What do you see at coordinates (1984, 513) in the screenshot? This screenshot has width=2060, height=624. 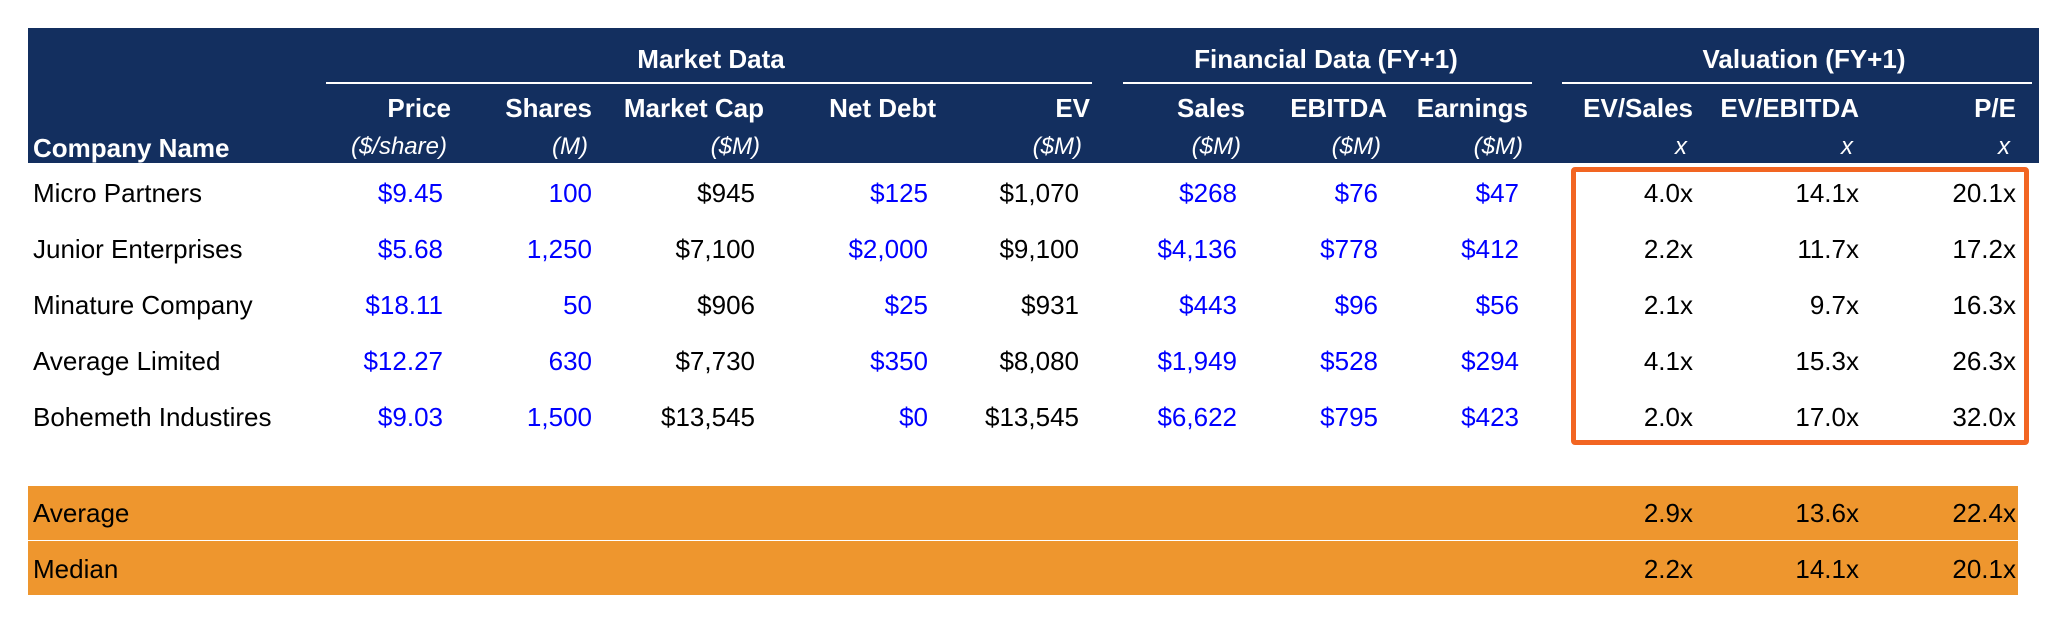 I see `summary-pe-cell: 22.4x` at bounding box center [1984, 513].